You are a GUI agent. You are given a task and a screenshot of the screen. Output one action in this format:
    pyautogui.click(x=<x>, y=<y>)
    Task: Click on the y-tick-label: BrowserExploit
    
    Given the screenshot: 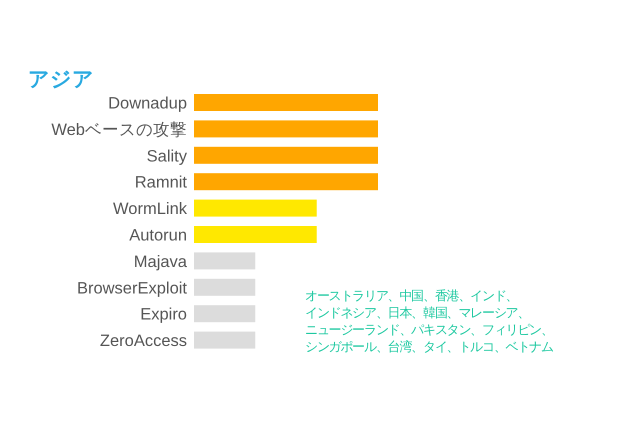 What is the action you would take?
    pyautogui.click(x=132, y=288)
    